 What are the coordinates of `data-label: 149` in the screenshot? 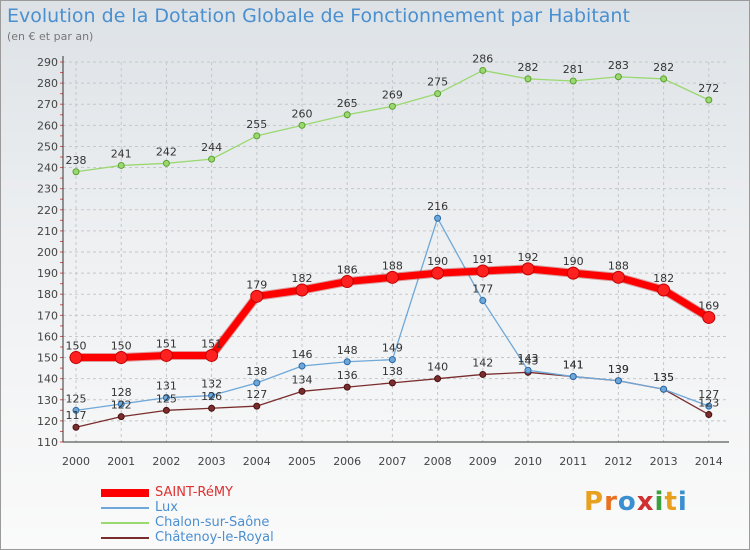 It's located at (392, 348).